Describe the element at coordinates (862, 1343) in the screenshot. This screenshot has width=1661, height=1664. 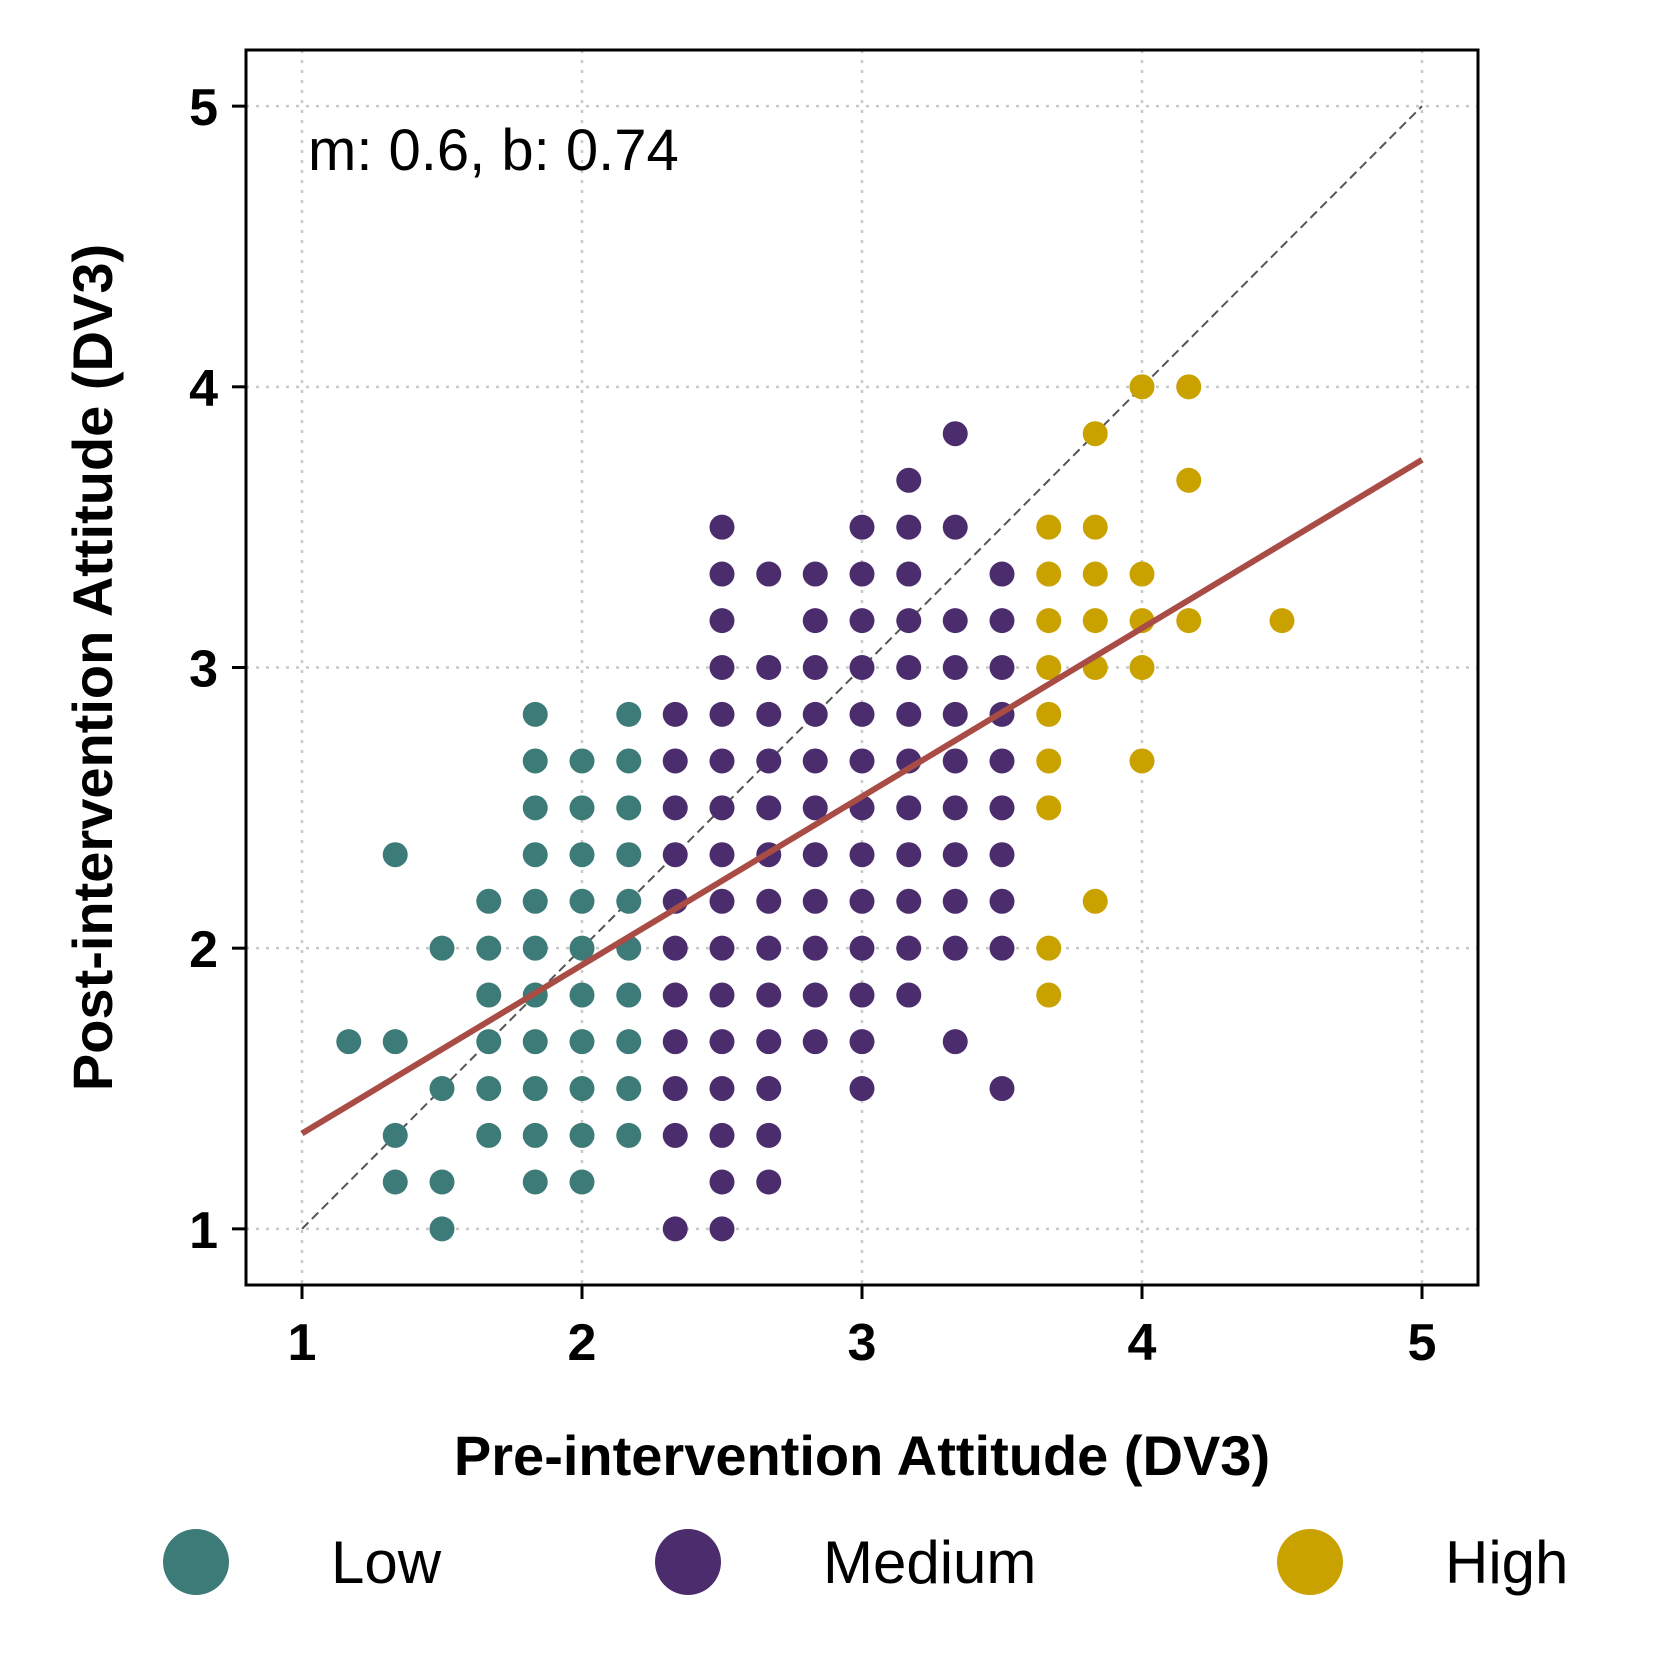
I see `x-tick-label: 3` at that location.